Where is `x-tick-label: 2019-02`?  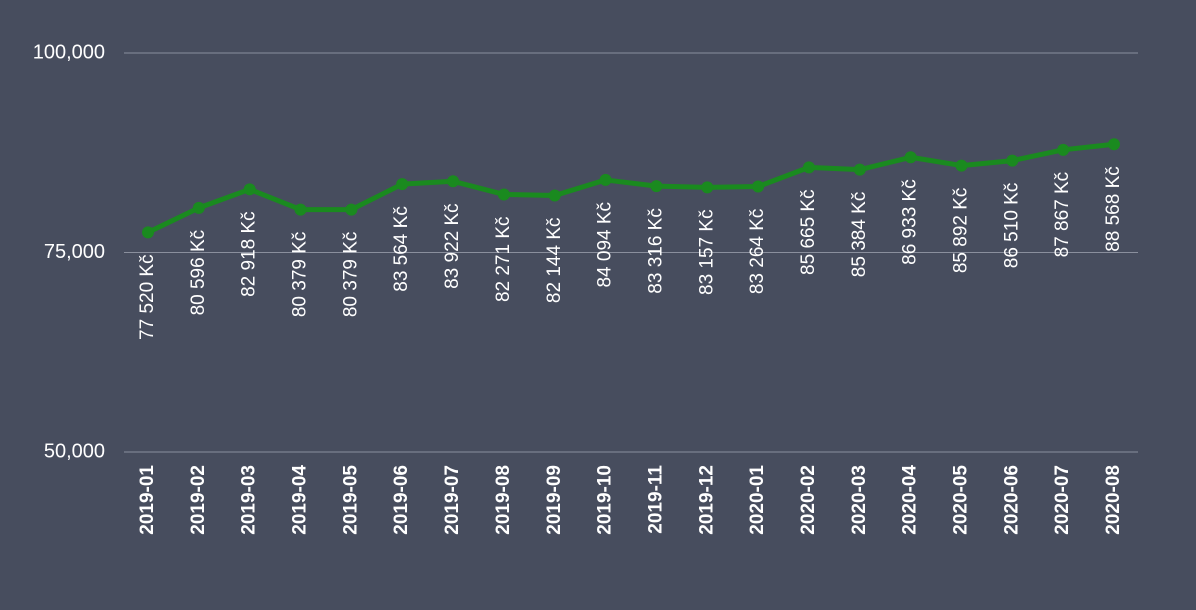
x-tick-label: 2019-02 is located at coordinates (198, 500).